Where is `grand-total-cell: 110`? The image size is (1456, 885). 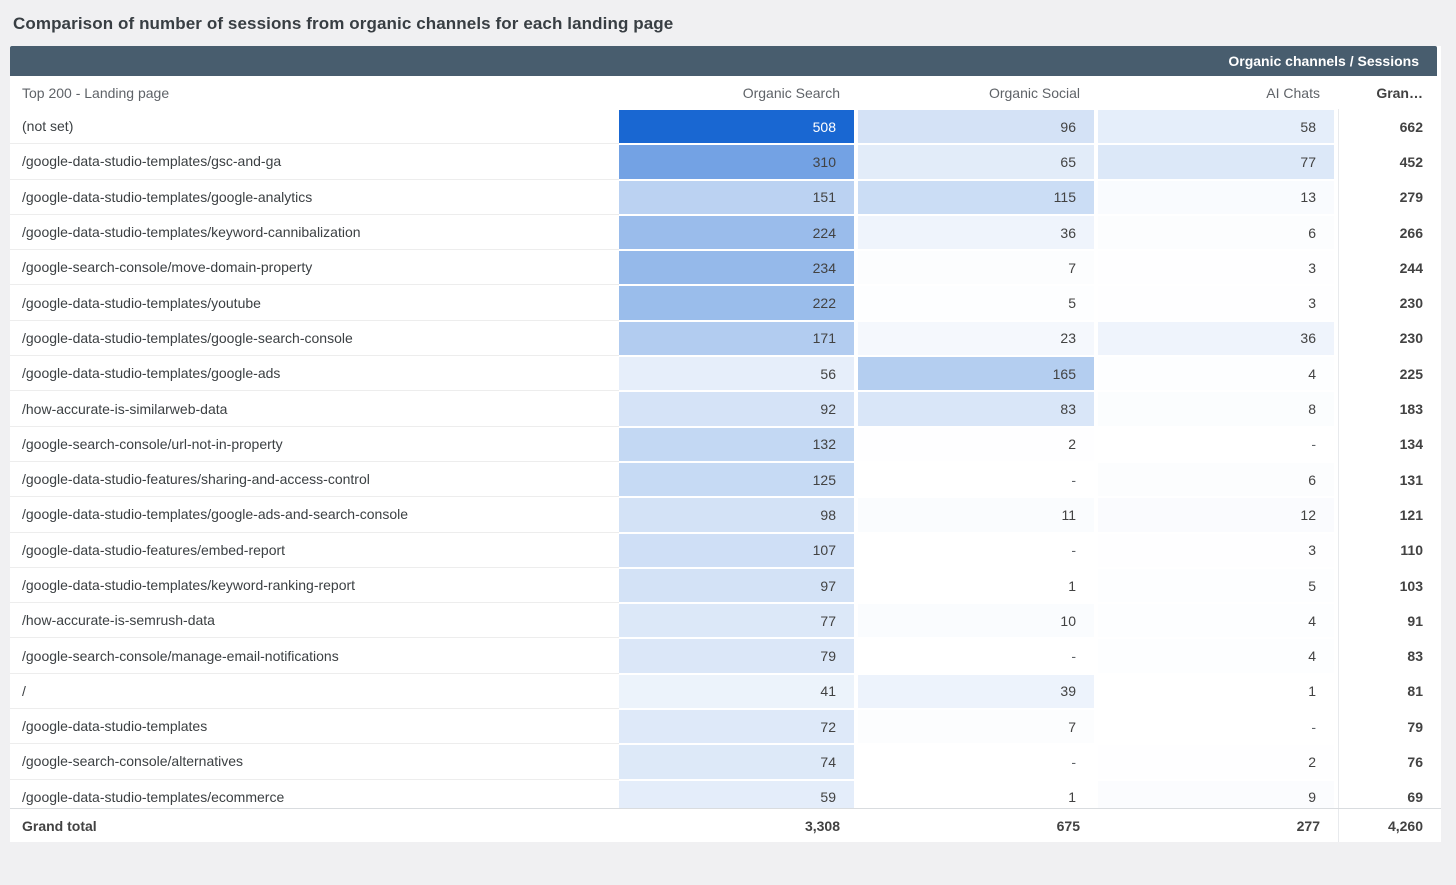
grand-total-cell: 110 is located at coordinates (1389, 550).